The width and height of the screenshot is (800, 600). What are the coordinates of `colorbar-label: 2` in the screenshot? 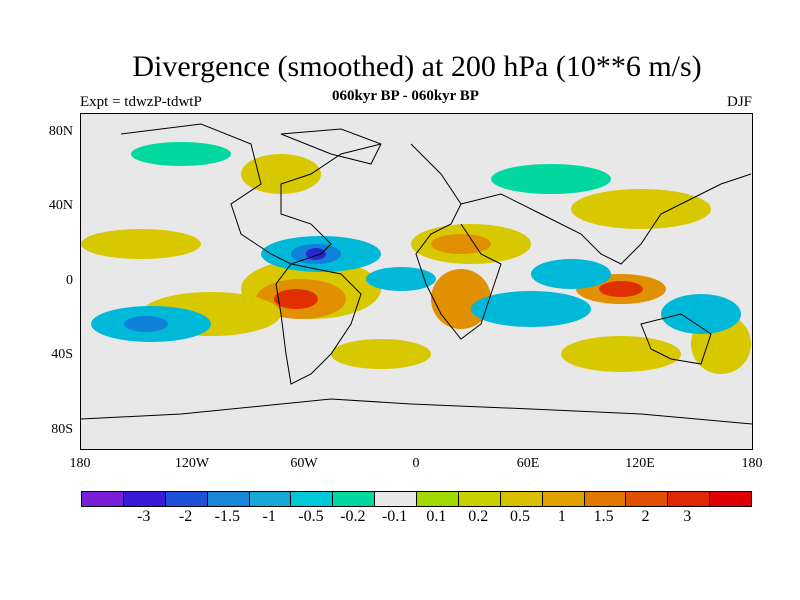 It's located at (645, 516).